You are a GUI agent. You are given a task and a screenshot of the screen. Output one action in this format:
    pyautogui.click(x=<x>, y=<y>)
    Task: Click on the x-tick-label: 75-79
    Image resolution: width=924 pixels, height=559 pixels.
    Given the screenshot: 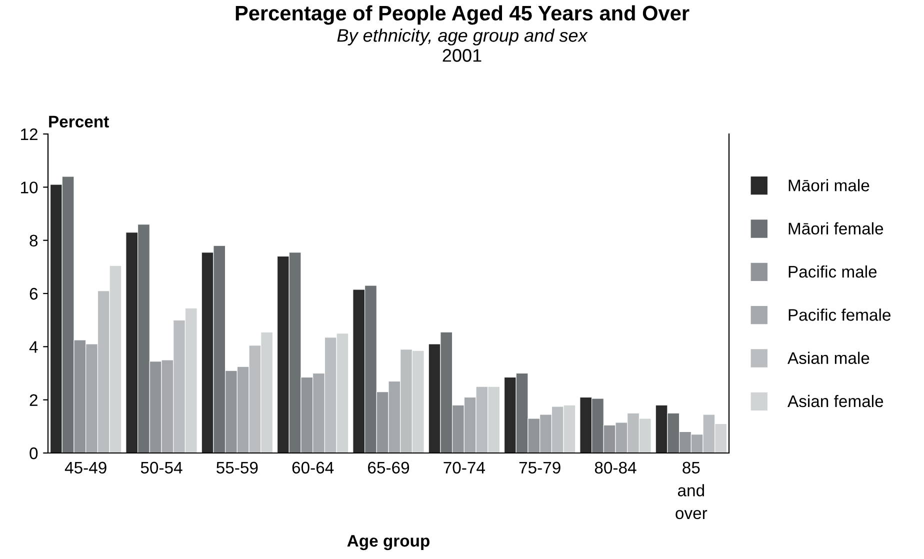 What is the action you would take?
    pyautogui.click(x=539, y=468)
    